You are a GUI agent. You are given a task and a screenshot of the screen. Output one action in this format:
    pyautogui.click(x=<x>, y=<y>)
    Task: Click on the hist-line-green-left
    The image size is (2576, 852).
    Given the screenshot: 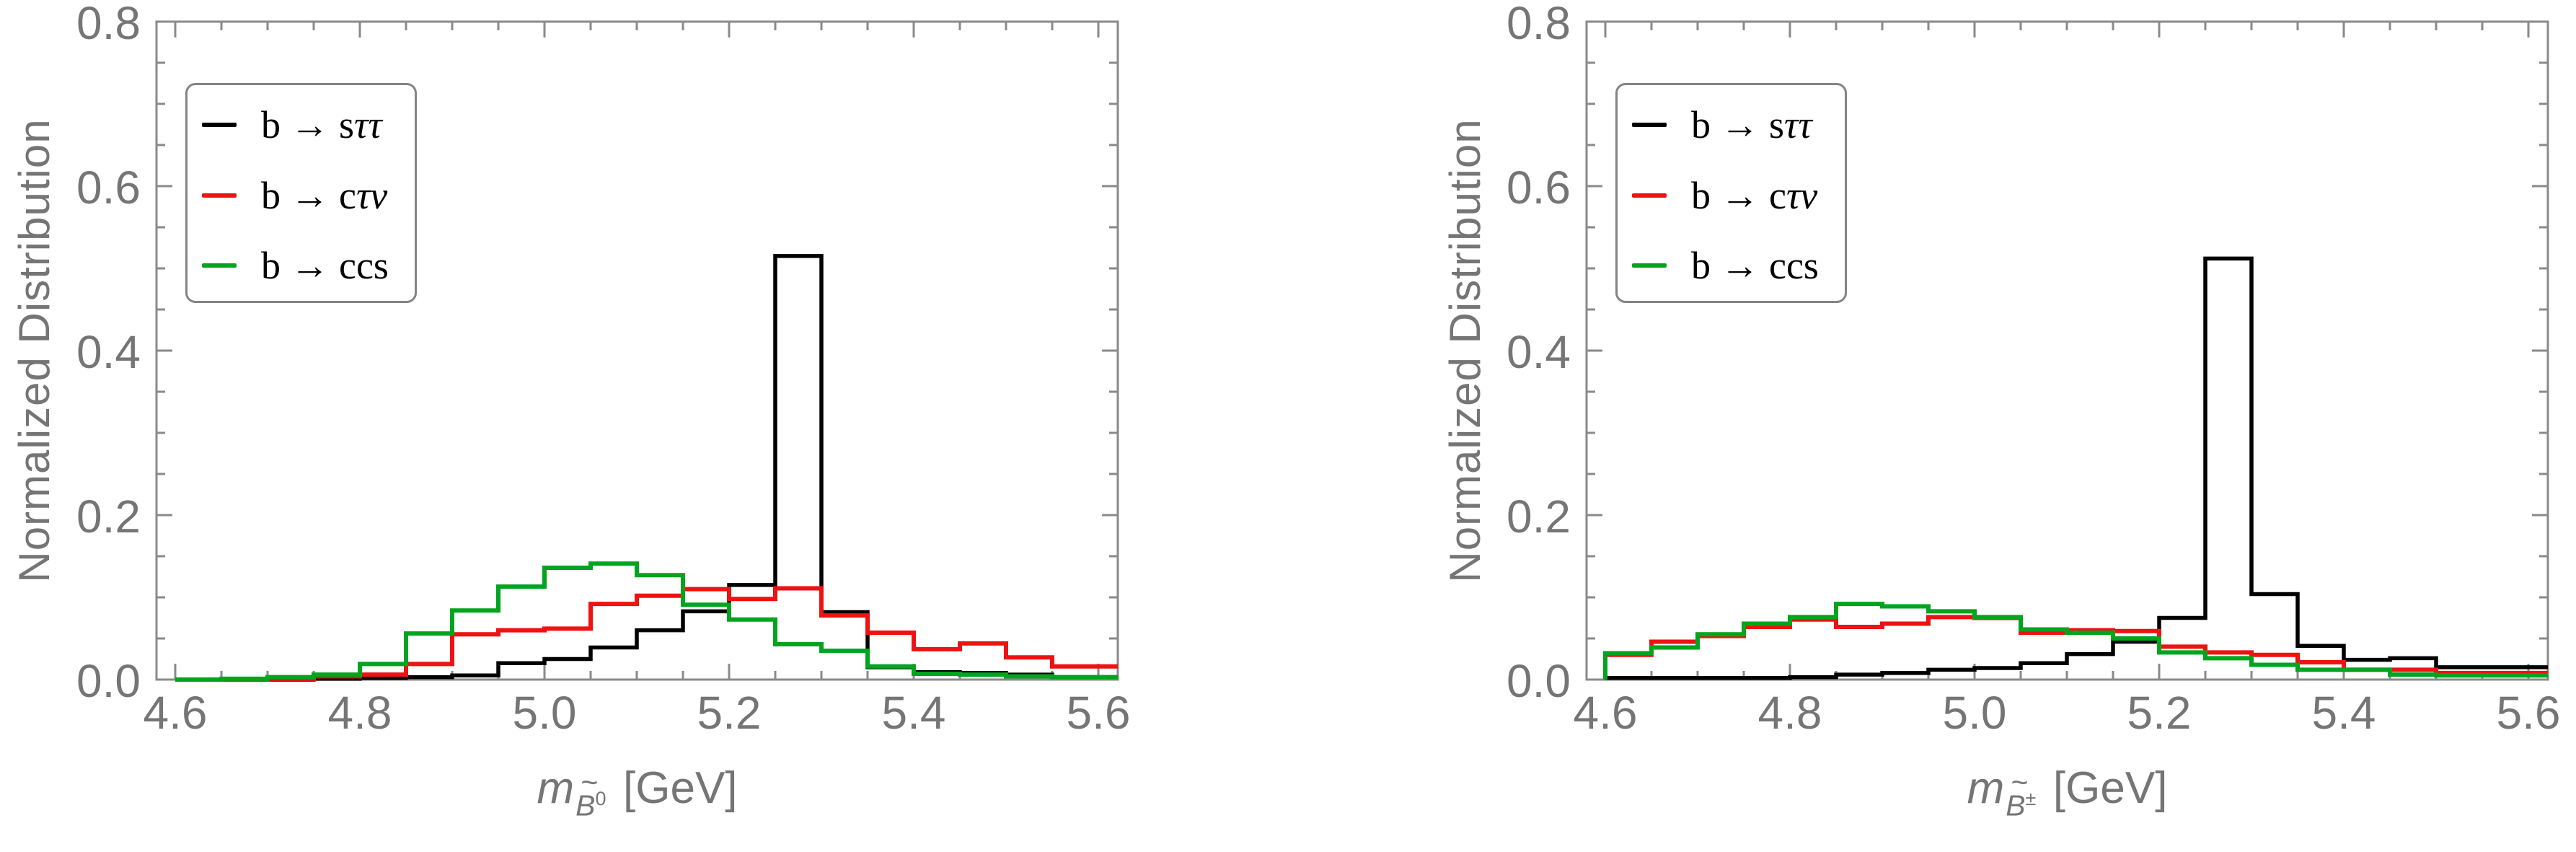 What is the action you would take?
    pyautogui.click(x=646, y=621)
    